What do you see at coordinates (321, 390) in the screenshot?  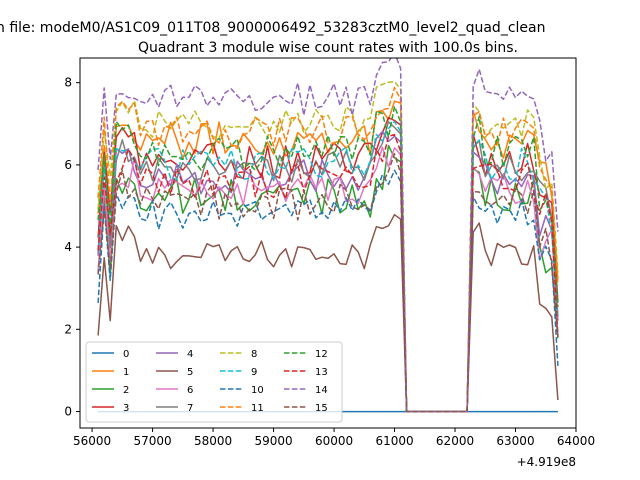 I see `legend-label-14: 14` at bounding box center [321, 390].